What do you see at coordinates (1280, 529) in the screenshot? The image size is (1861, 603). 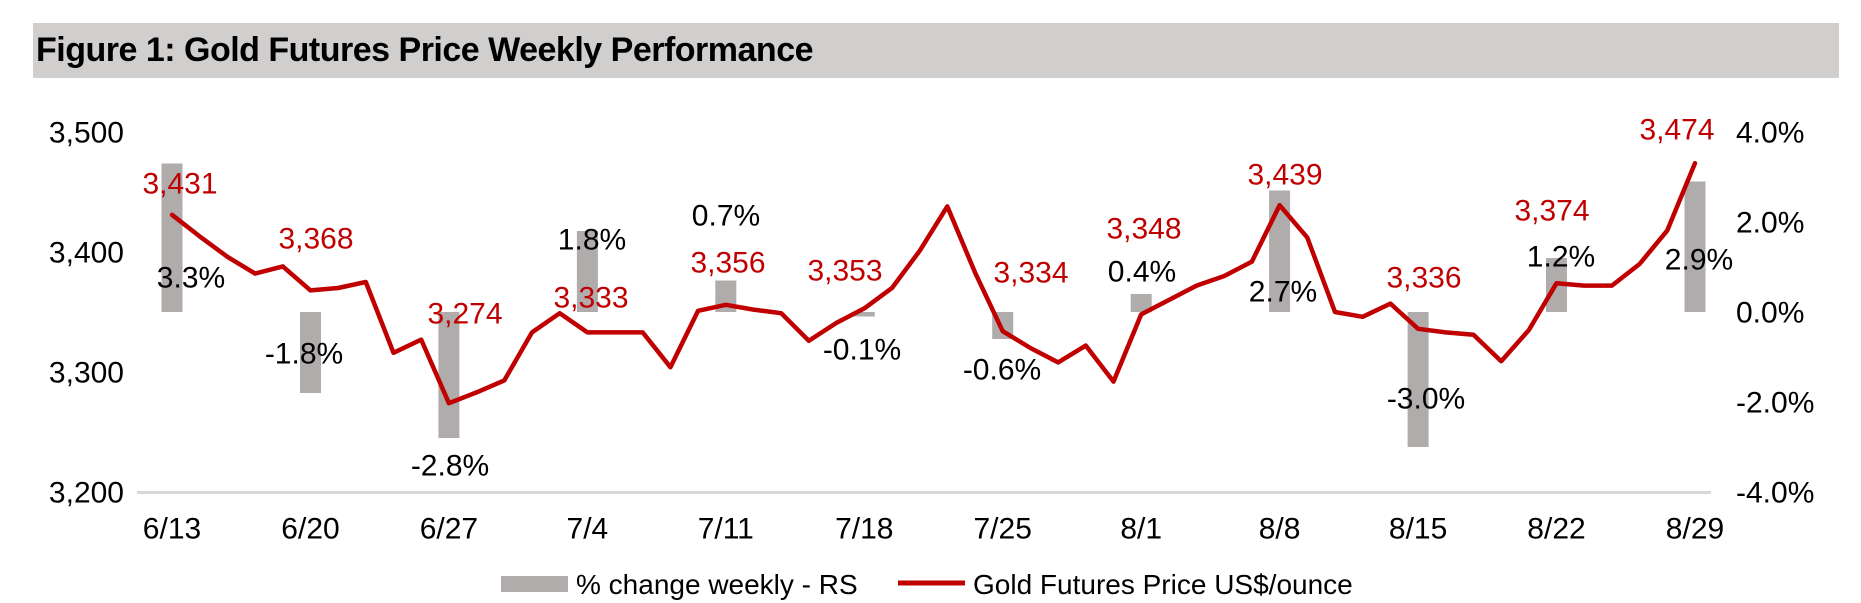 I see `x-axis-tick: 8/8` at bounding box center [1280, 529].